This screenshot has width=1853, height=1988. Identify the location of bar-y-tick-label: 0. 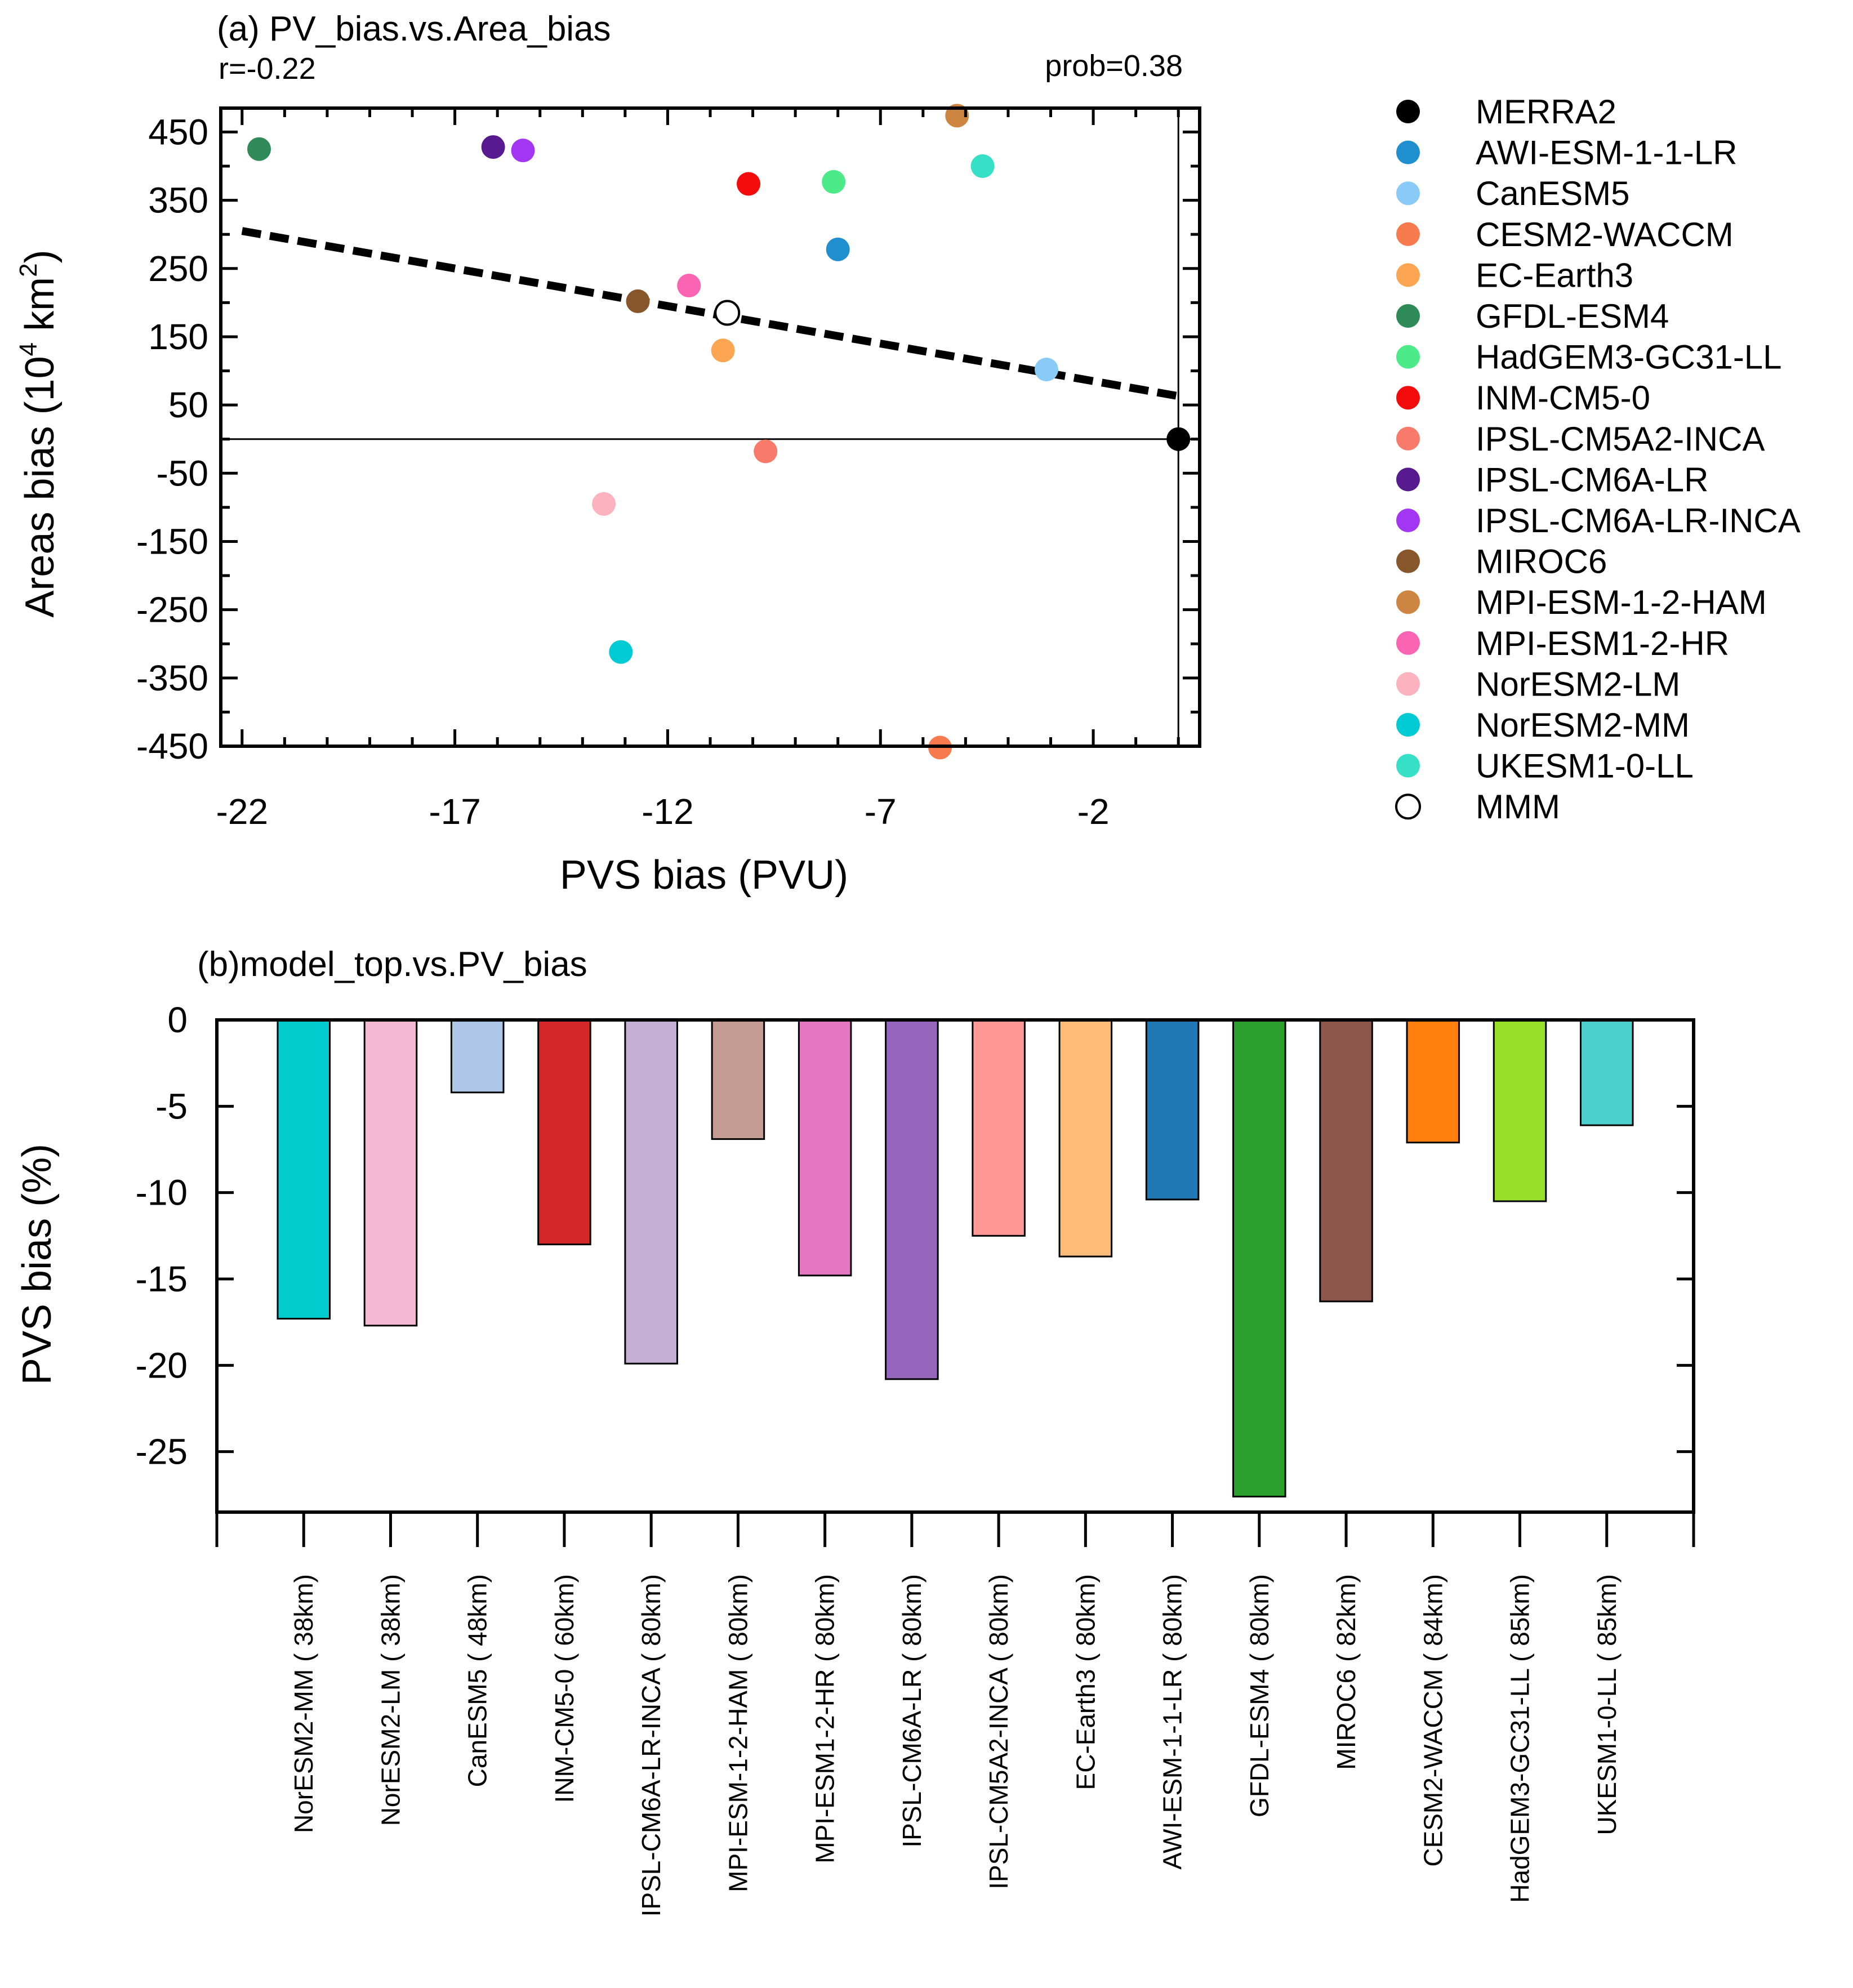
(177, 1020).